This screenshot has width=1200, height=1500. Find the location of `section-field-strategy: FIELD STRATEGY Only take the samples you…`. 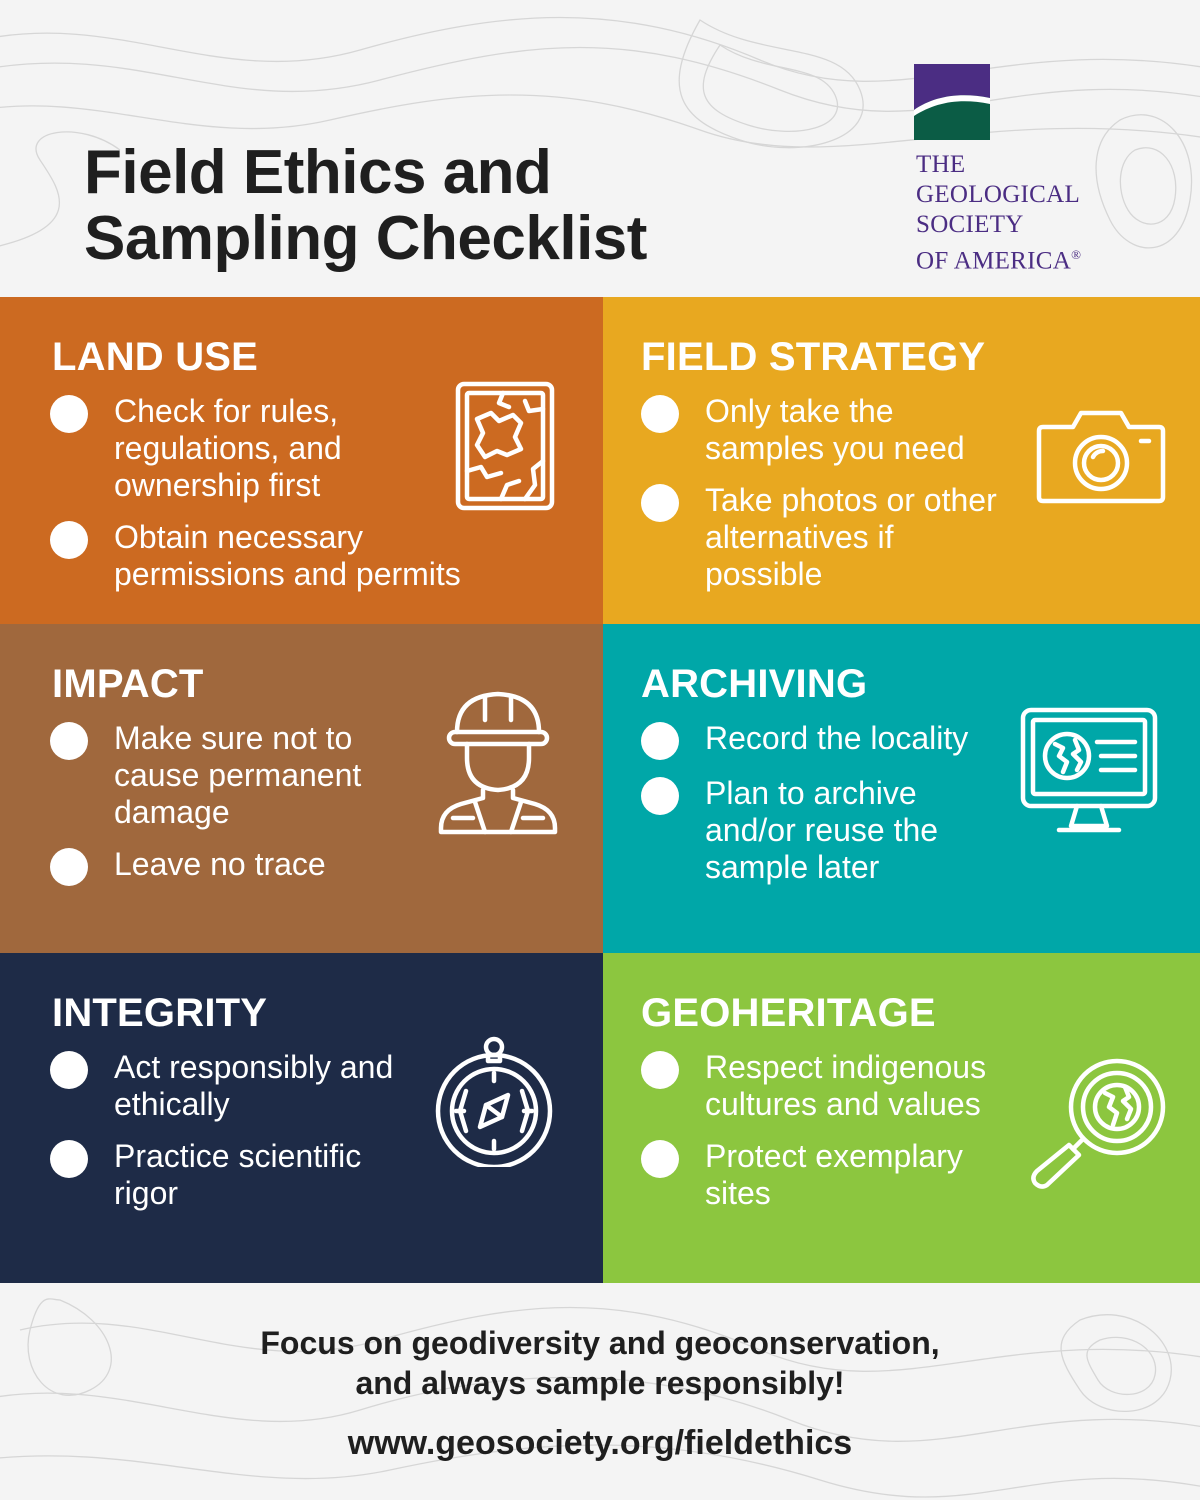

section-field-strategy: FIELD STRATEGY Only take the samples you… is located at coordinates (901, 460).